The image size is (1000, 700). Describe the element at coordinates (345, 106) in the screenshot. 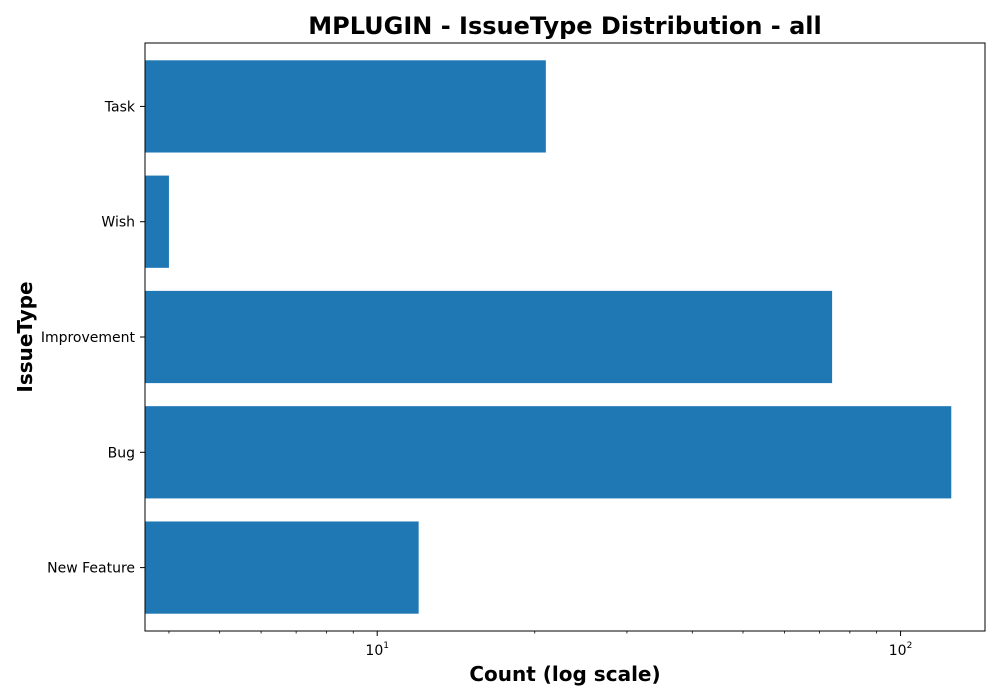

I see `bar-task` at that location.